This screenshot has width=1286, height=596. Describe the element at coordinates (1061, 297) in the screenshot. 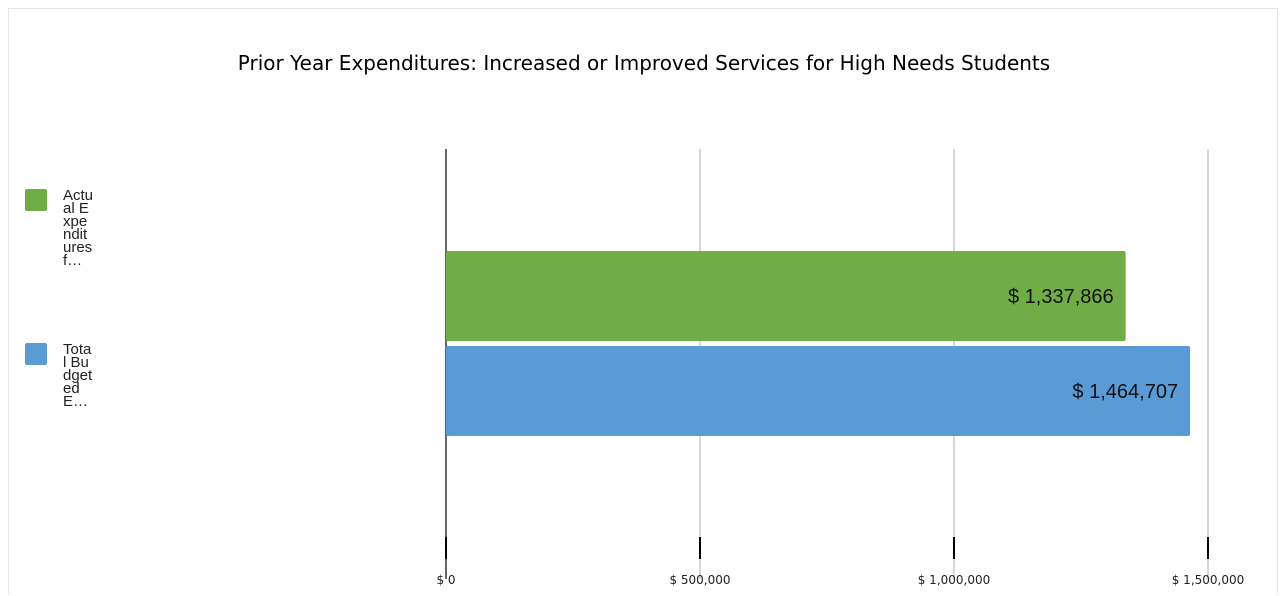

I see `bar-value-label: $ 1,337,866` at that location.